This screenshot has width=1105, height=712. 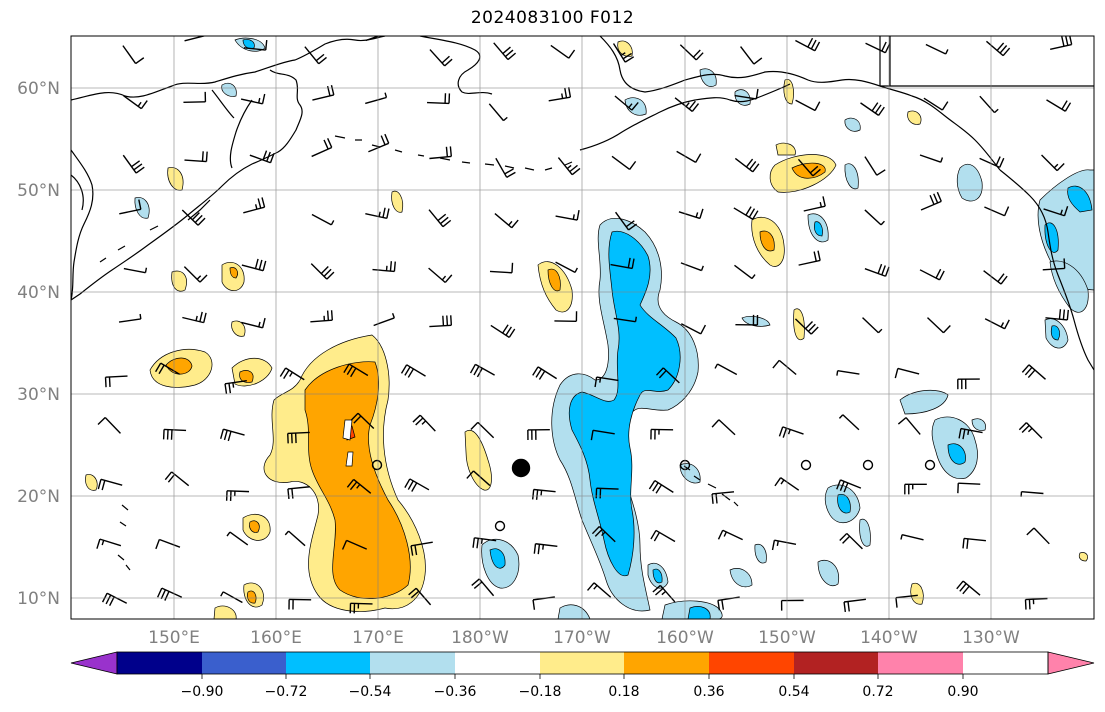 I want to click on lat-label: 50°N, so click(x=38, y=191).